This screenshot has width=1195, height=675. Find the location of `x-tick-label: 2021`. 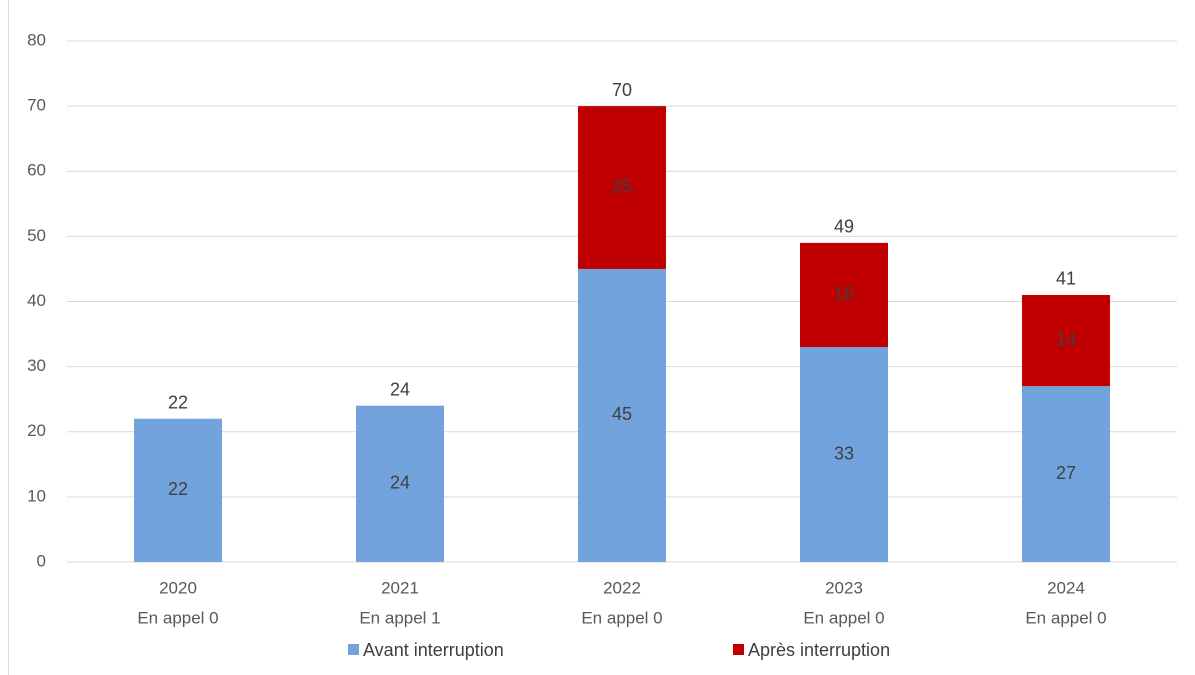

x-tick-label: 2021 is located at coordinates (400, 587).